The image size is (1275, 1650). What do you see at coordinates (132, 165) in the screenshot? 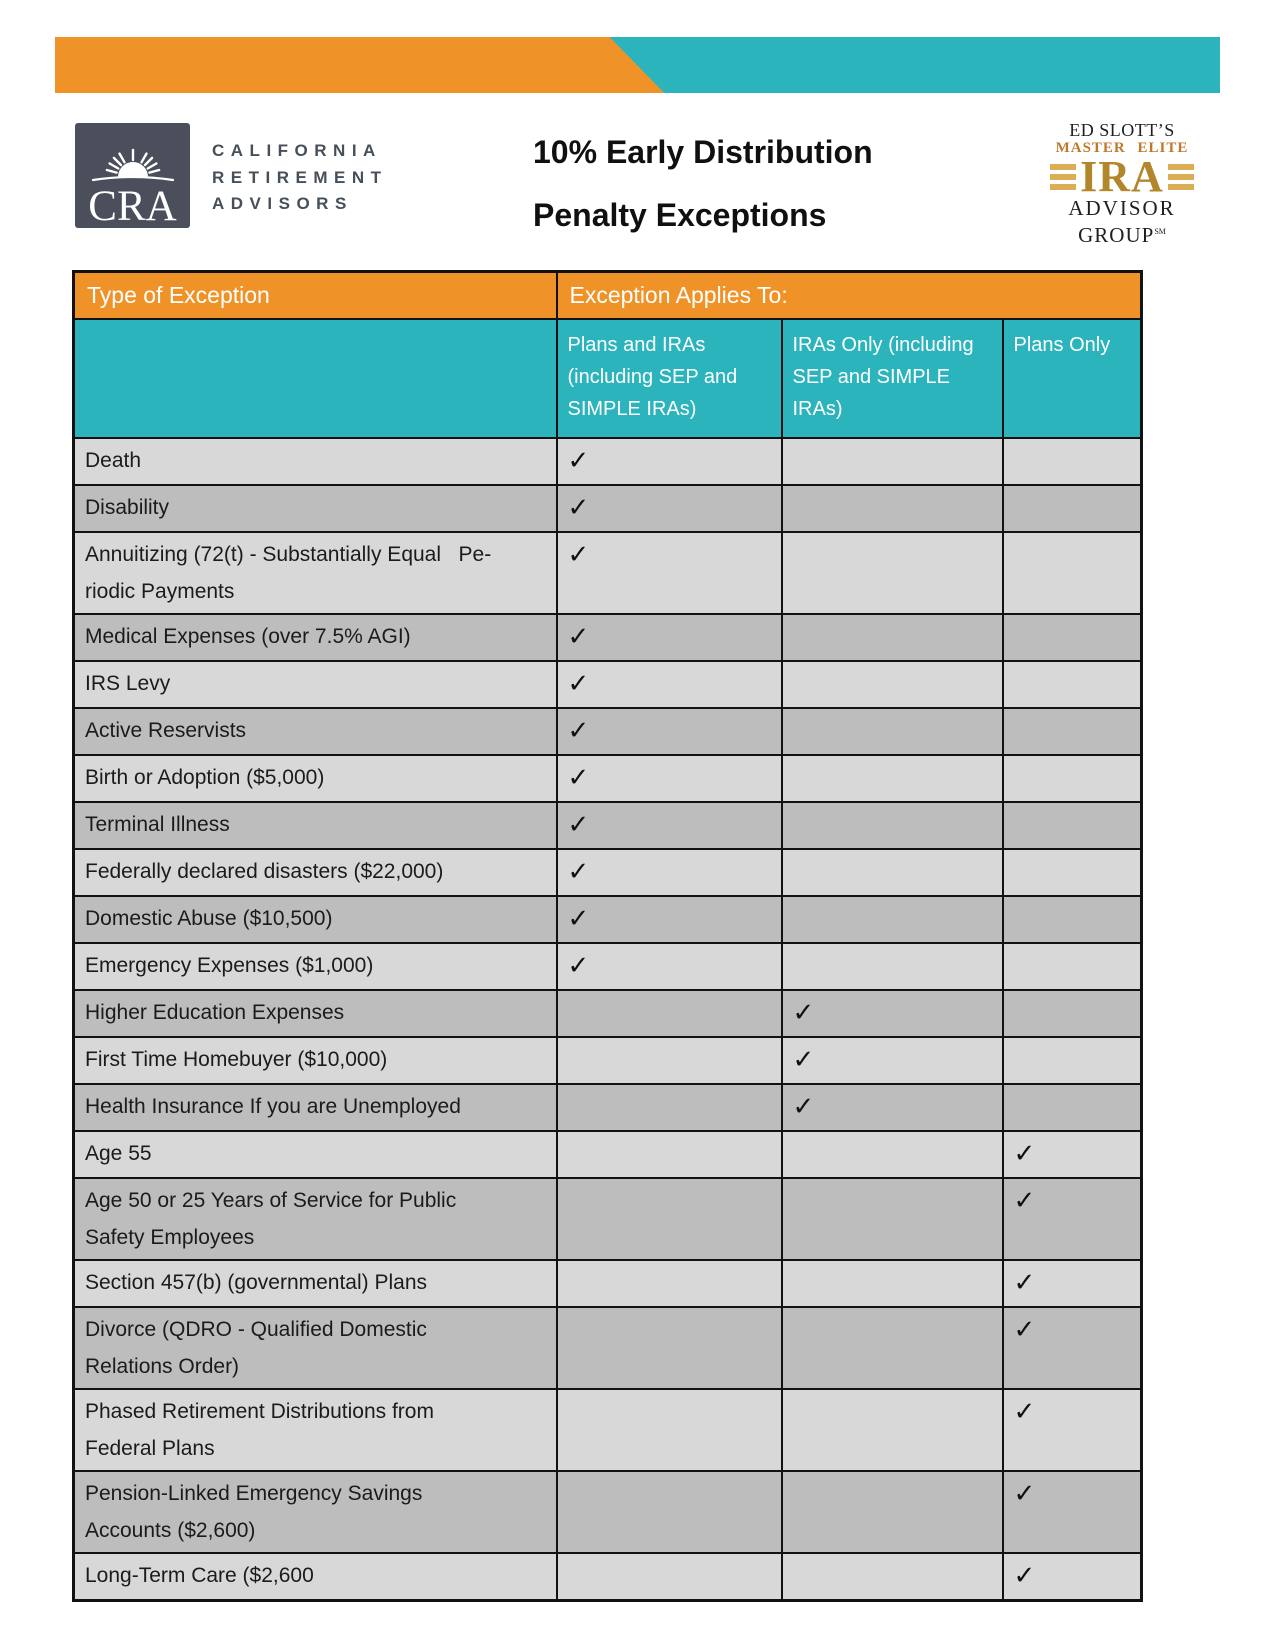
I see `sunburst-icon` at bounding box center [132, 165].